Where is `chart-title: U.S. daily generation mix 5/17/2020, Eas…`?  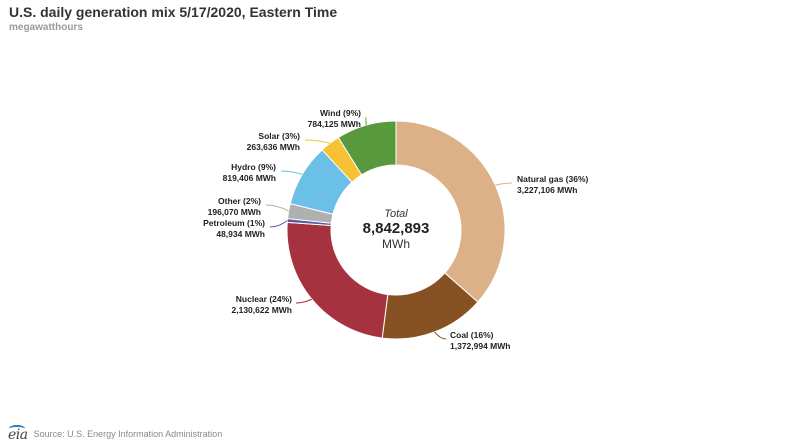
chart-title: U.S. daily generation mix 5/17/2020, Eas… is located at coordinates (173, 12).